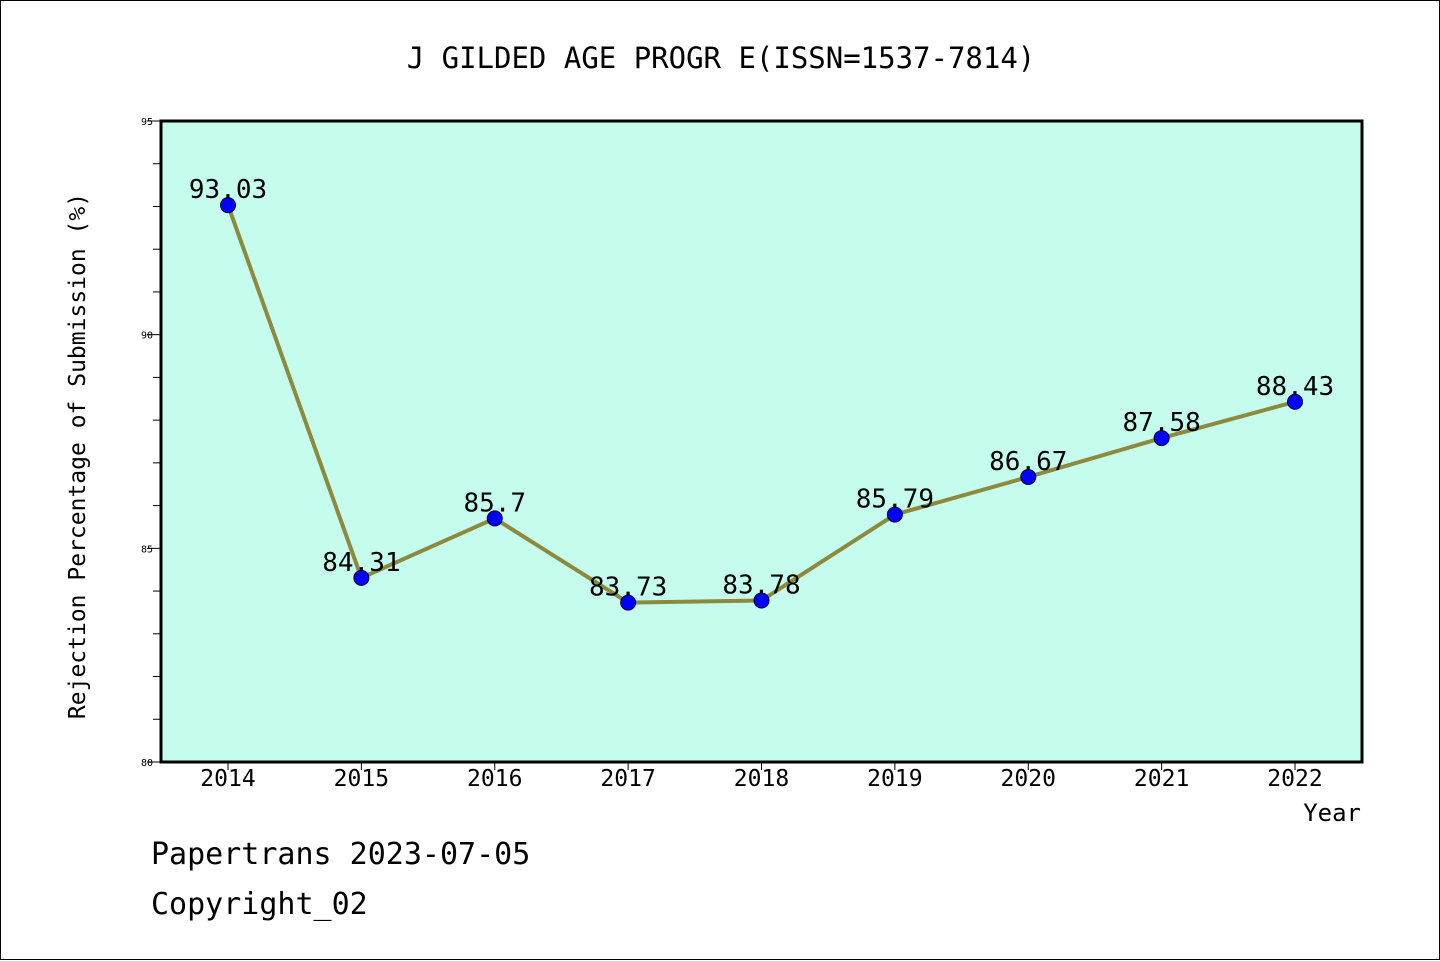 This screenshot has height=961, width=1440. I want to click on y-axis: 80 85 90 95, so click(151, 443).